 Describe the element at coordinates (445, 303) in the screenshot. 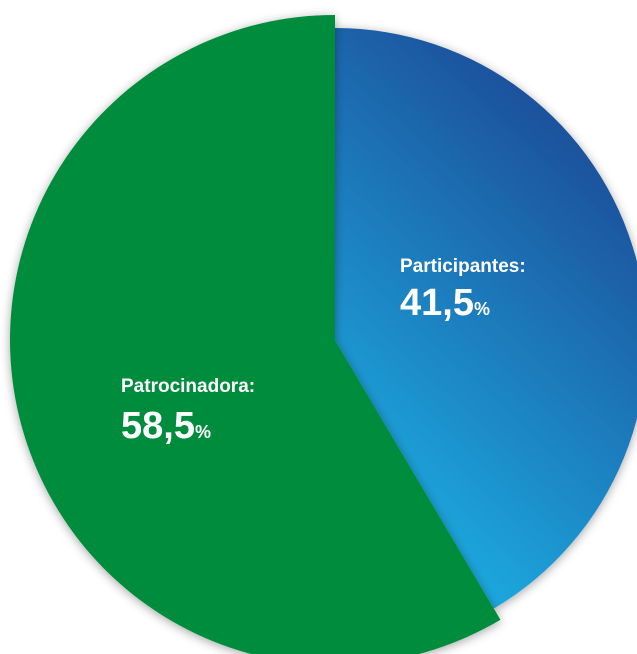

I see `value-label: 41,5%` at that location.